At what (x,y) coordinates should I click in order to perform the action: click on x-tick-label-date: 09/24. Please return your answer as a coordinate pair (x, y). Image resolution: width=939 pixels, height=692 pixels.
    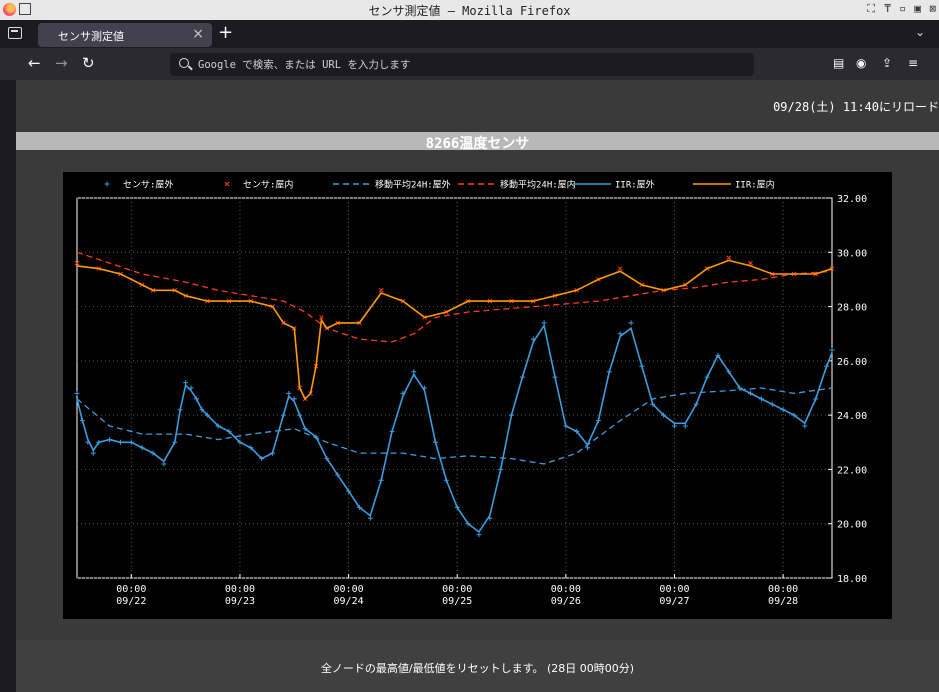
    Looking at the image, I should click on (349, 601).